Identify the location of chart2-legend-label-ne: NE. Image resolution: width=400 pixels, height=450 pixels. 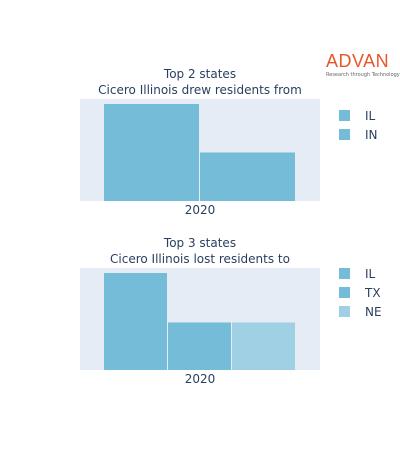
(373, 312).